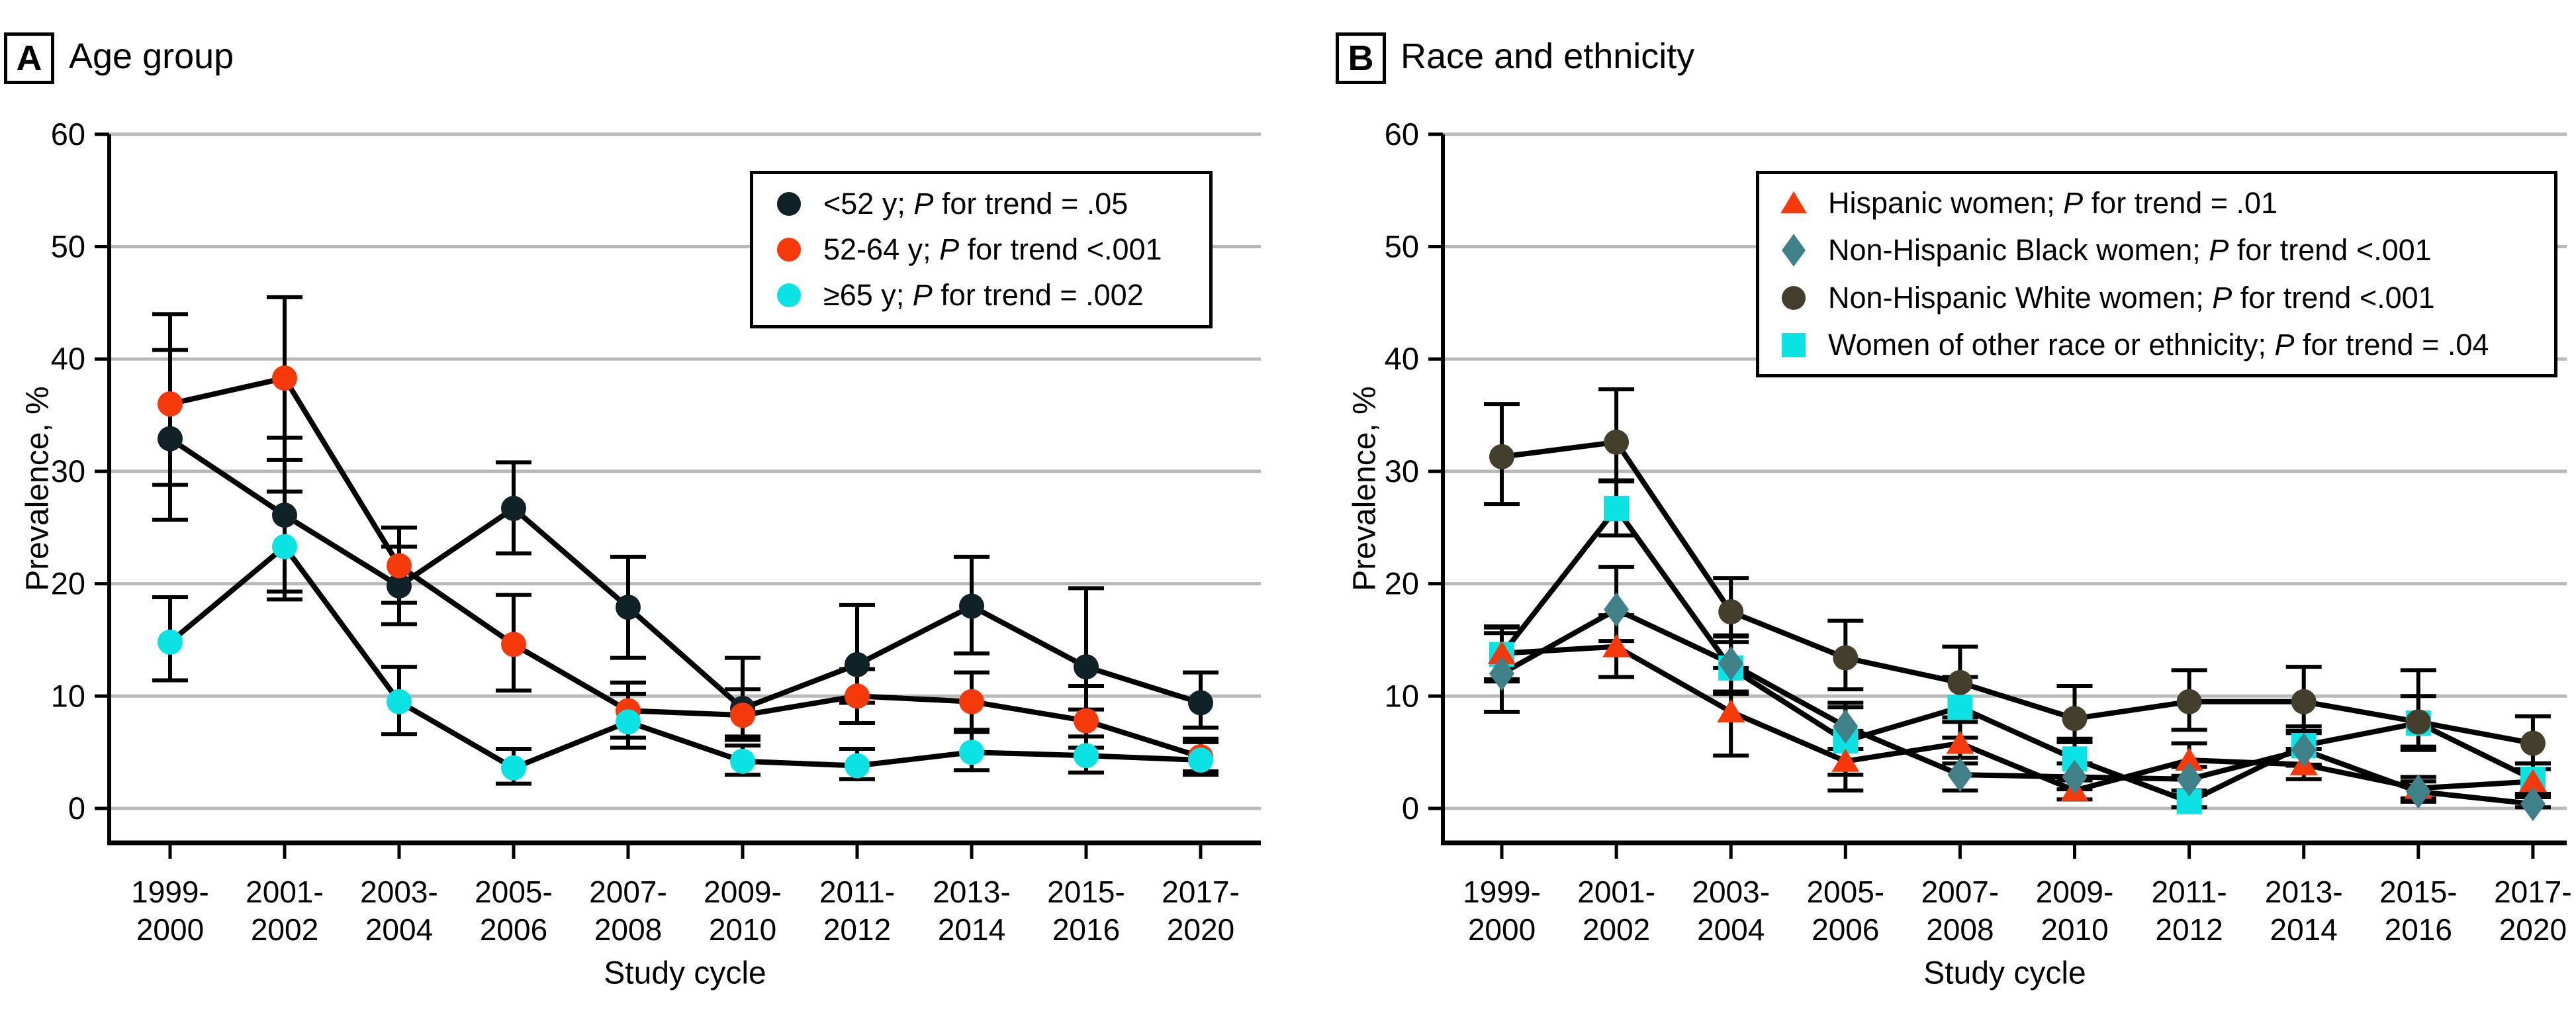 The height and width of the screenshot is (1015, 2576). I want to click on series-line-diamond, so click(2017, 706).